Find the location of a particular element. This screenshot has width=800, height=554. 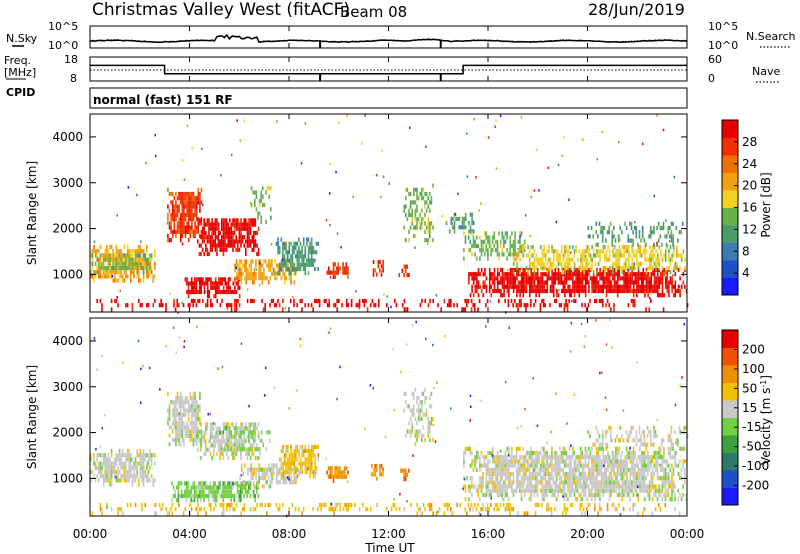

nave-tick-top: 60 is located at coordinates (715, 59).